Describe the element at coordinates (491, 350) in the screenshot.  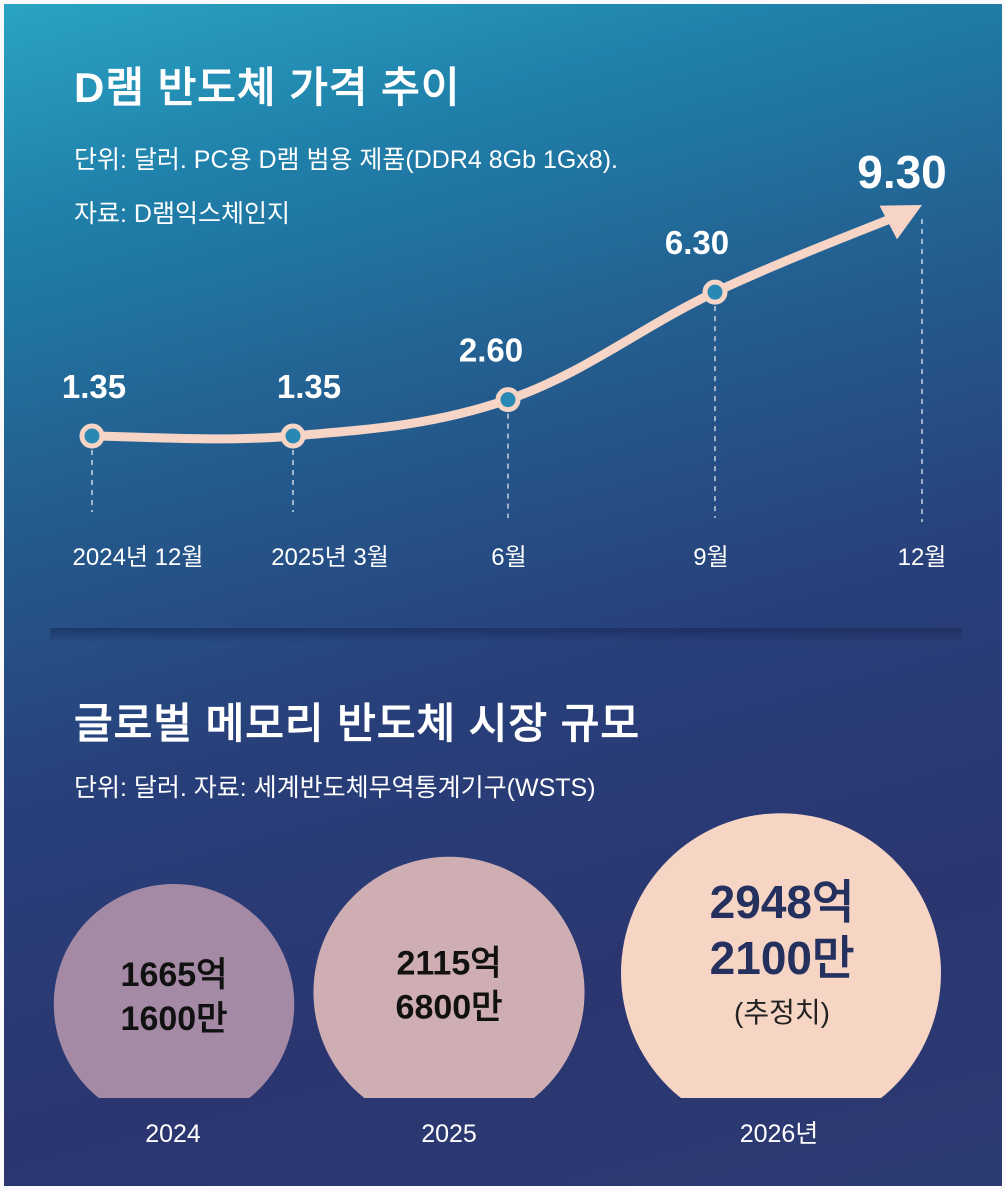
I see `data-label: 2.60` at that location.